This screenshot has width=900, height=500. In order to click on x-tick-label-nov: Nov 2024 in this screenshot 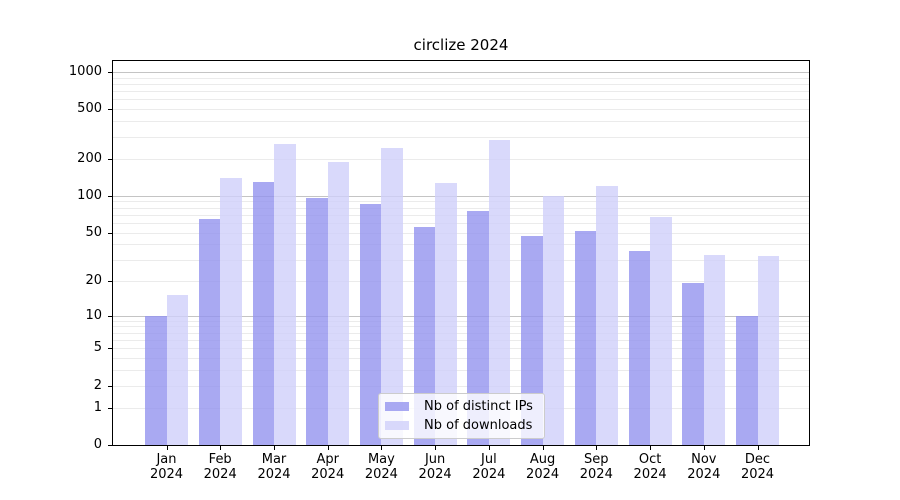, I will do `click(704, 467)`.